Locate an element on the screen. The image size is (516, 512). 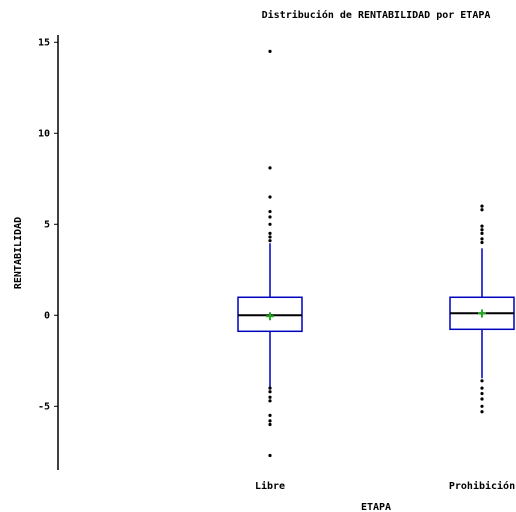
x-tick-label: Prohibición is located at coordinates (482, 486).